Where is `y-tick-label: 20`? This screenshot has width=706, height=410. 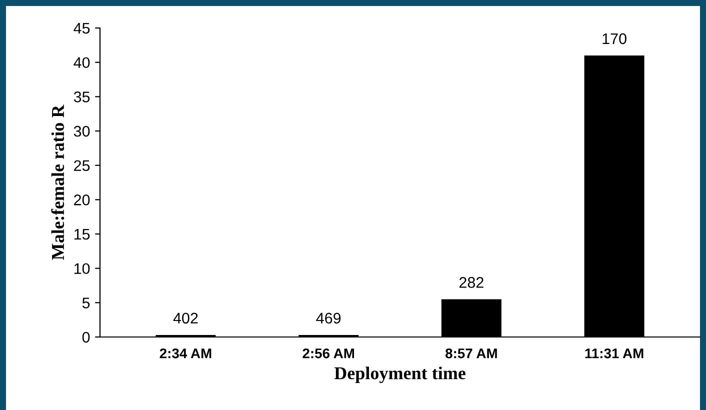
y-tick-label: 20 is located at coordinates (82, 200).